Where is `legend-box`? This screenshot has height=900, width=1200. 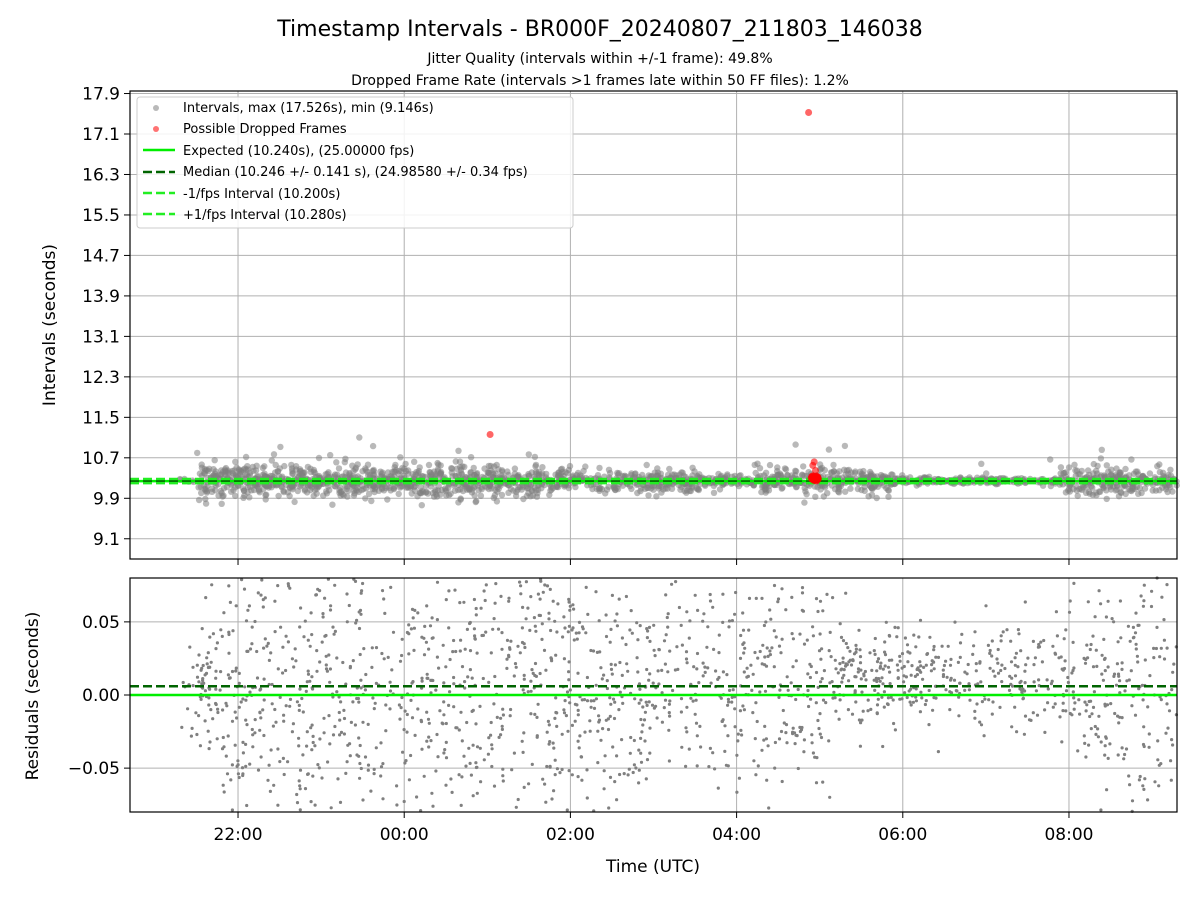 legend-box is located at coordinates (355, 162).